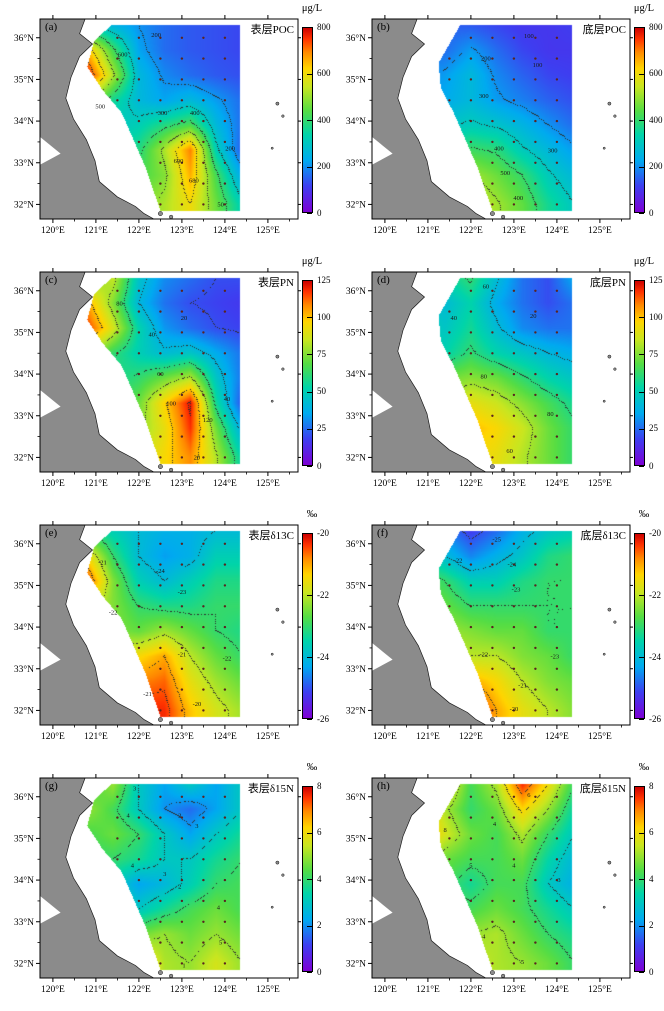 The image size is (664, 1011). Describe the element at coordinates (312, 261) in the screenshot. I see `colorbar-unit-label: μg/L` at that location.